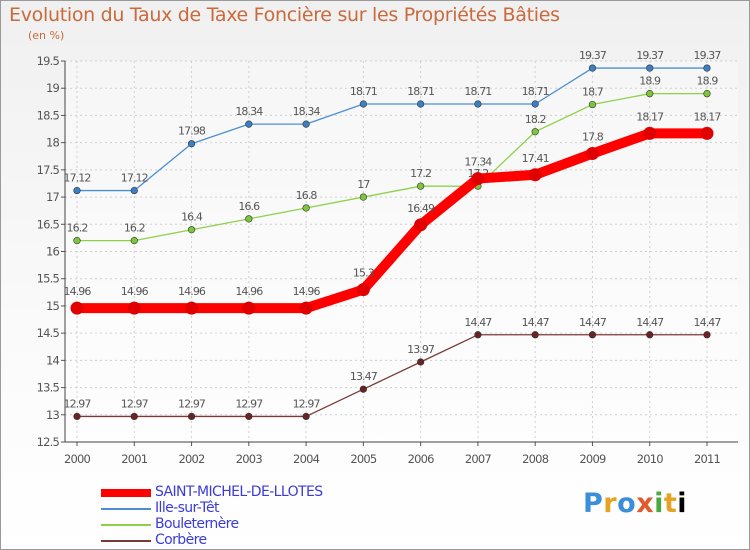  What do you see at coordinates (593, 503) in the screenshot?
I see `logo-letter: P` at bounding box center [593, 503].